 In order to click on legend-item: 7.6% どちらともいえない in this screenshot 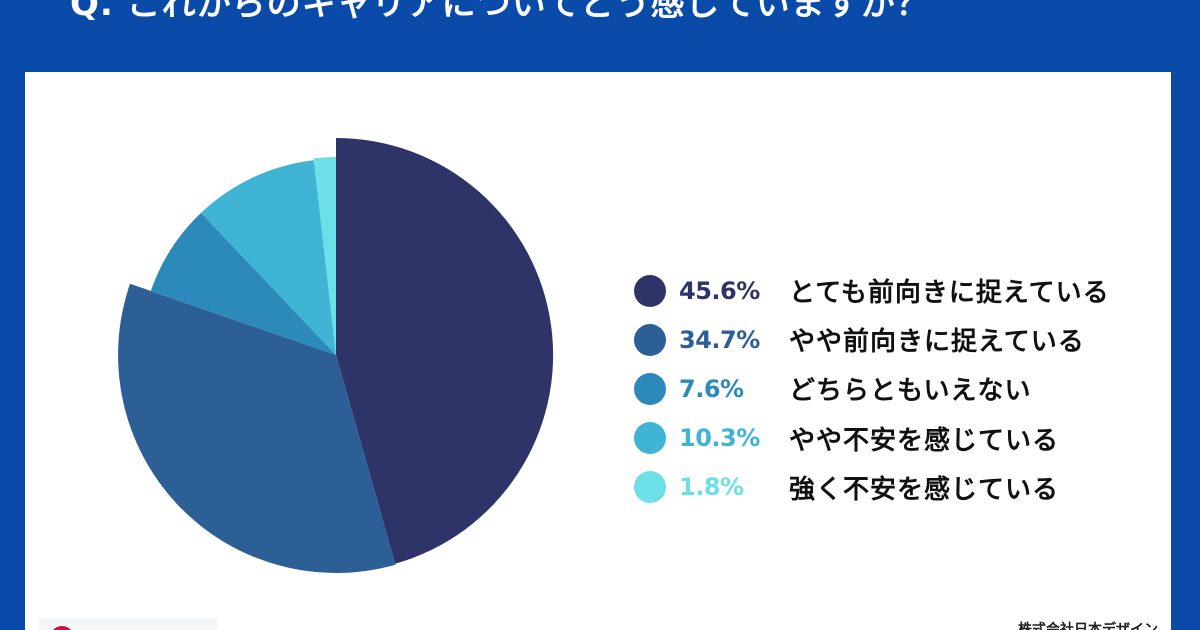, I will do `click(872, 388)`.